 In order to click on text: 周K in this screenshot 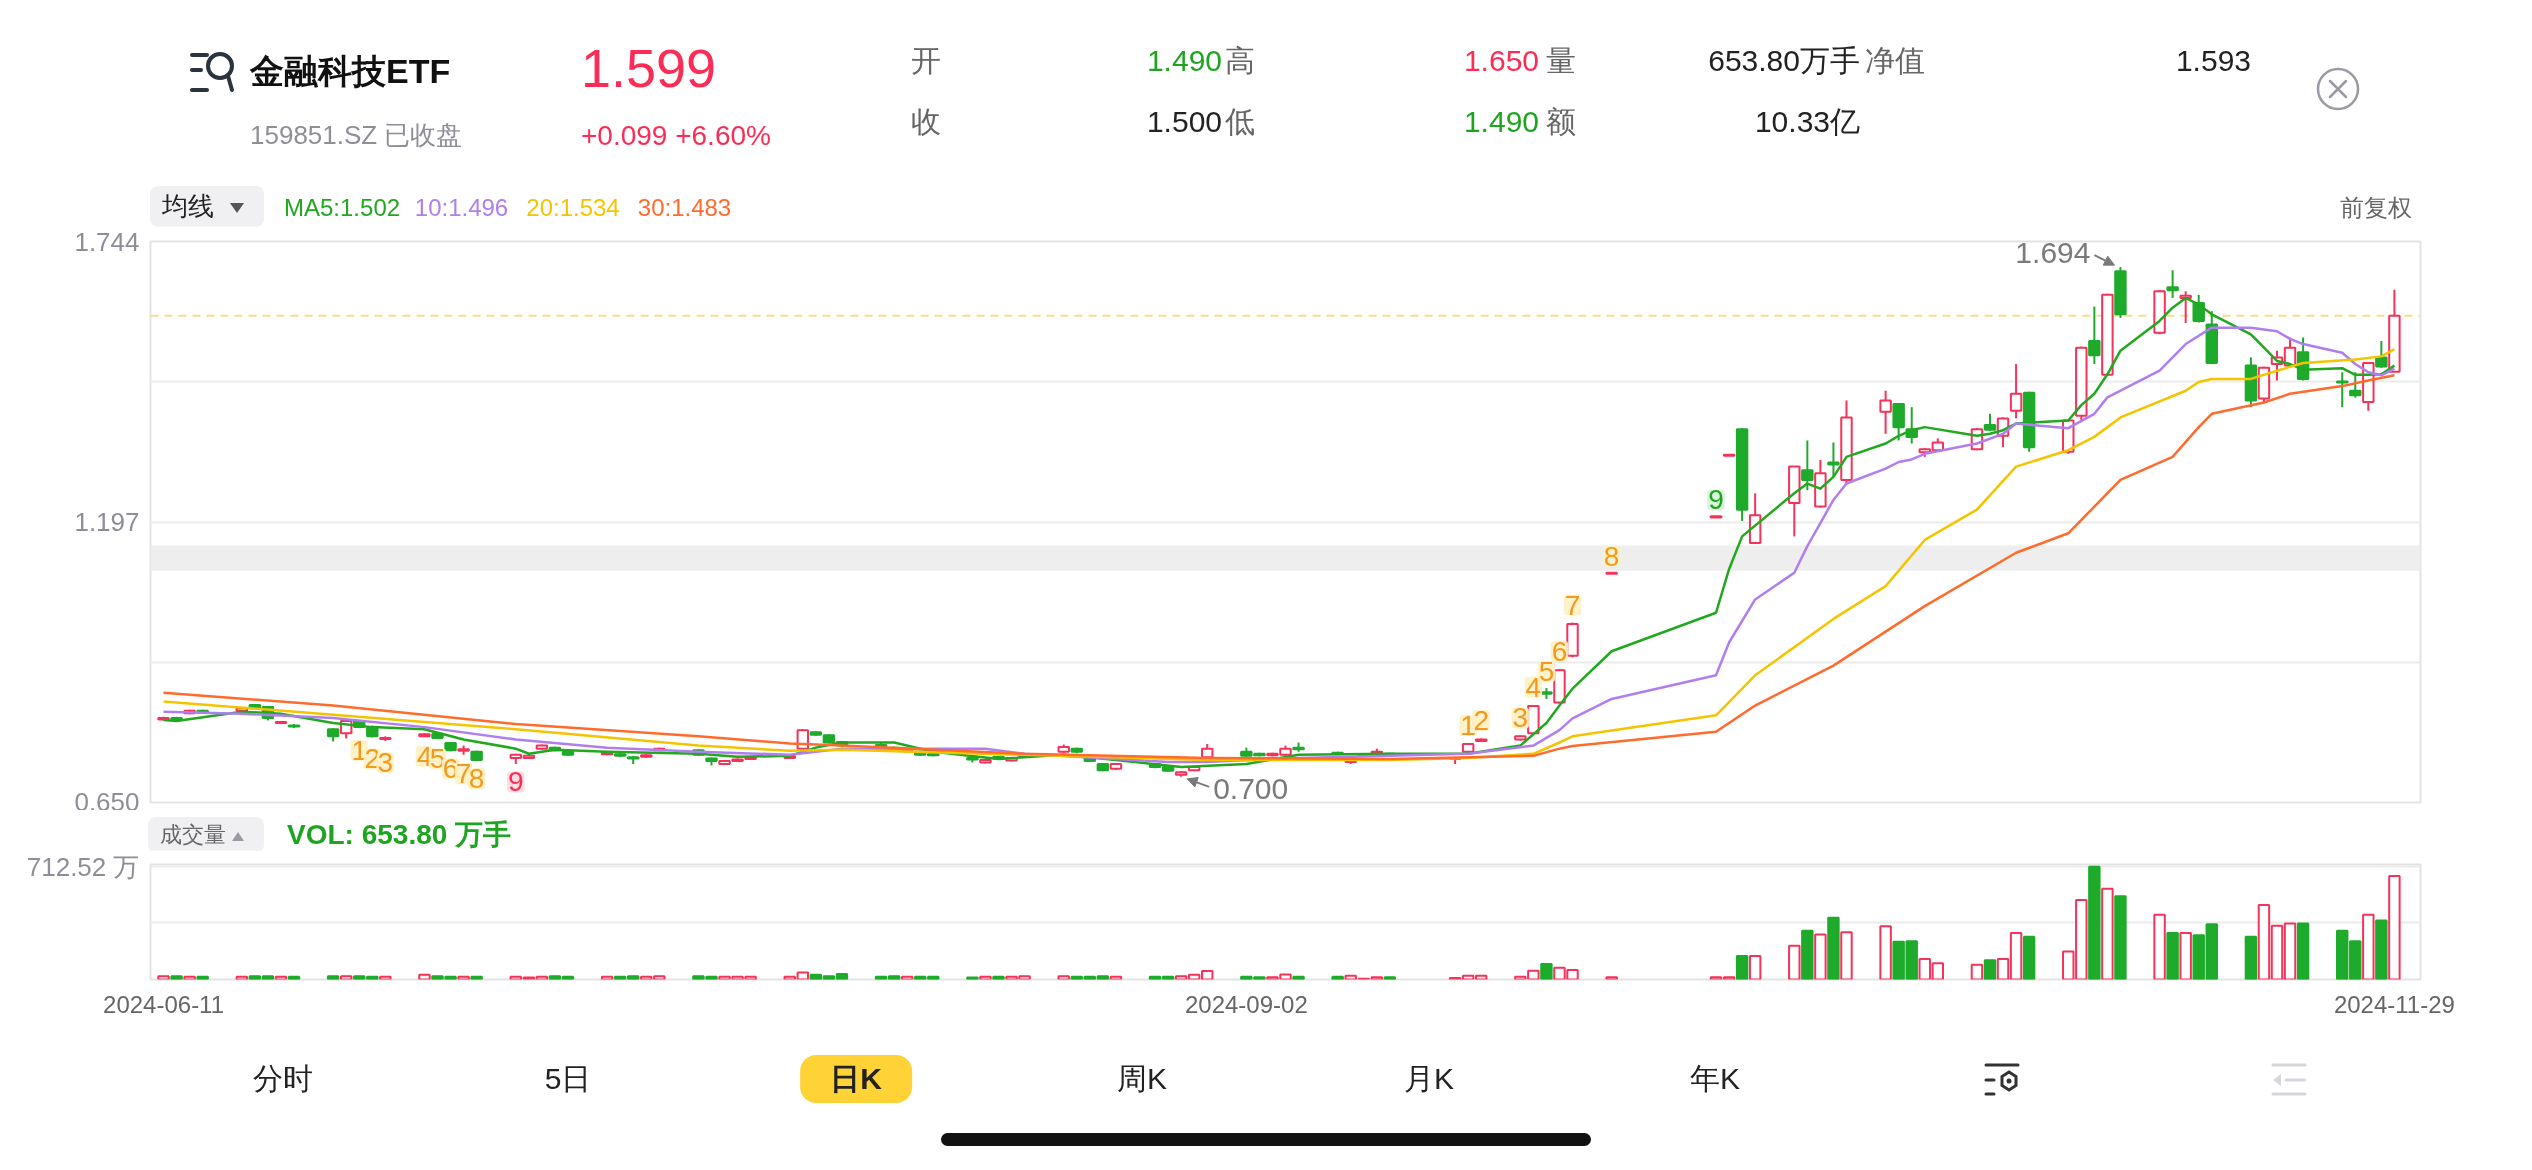, I will do `click(1142, 1079)`.